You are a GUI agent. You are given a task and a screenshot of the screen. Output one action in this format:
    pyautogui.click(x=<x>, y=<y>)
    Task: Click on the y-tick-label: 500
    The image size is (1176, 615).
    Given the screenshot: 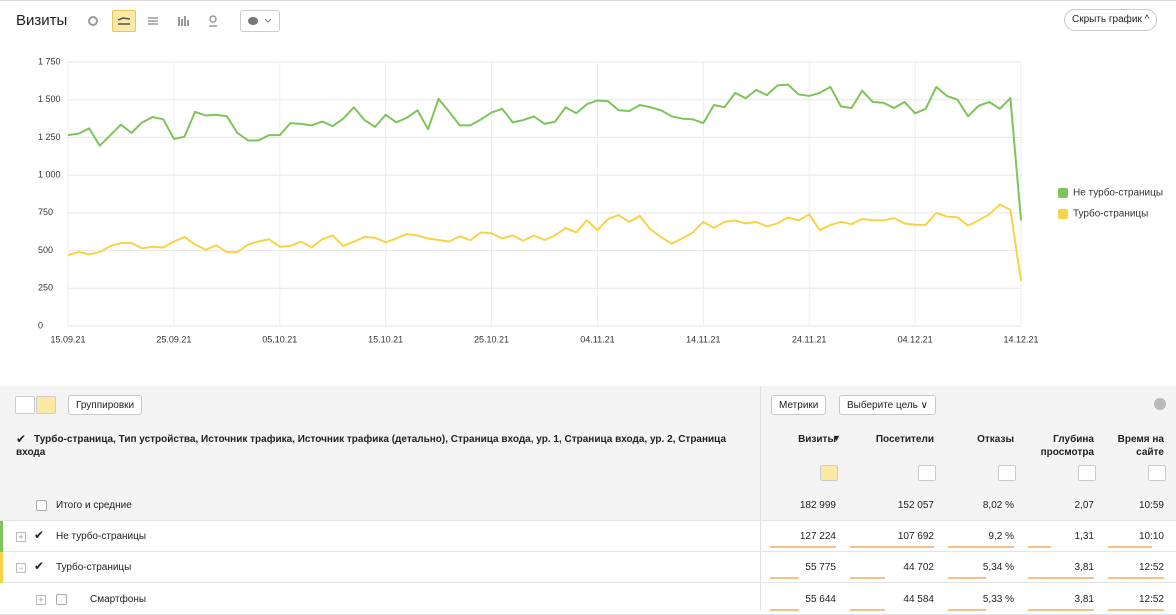 What is the action you would take?
    pyautogui.click(x=45, y=250)
    